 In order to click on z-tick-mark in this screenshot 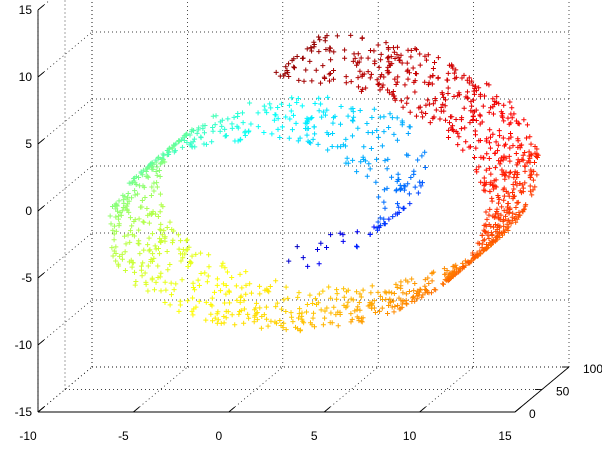, I will do `click(41, 7)`.